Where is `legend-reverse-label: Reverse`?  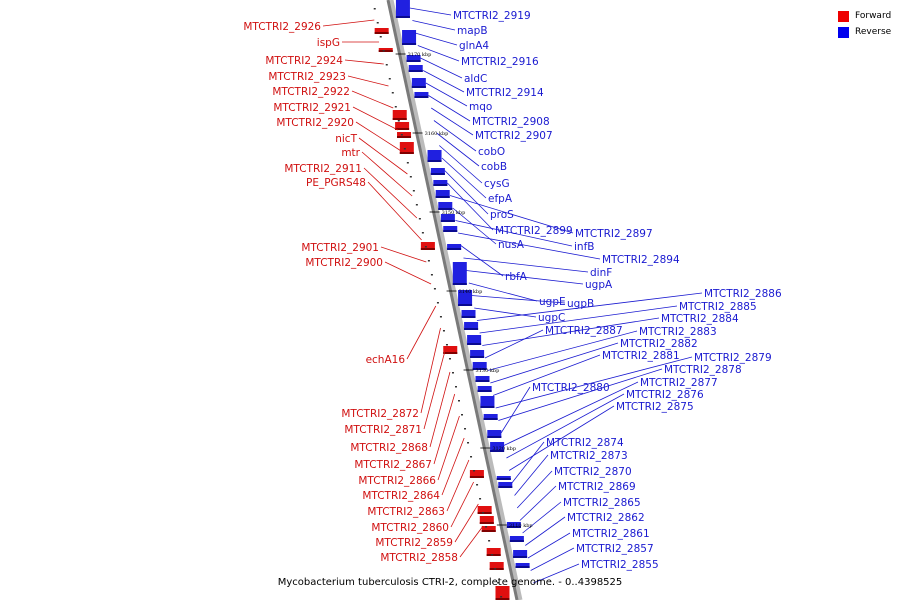
legend-reverse-label: Reverse is located at coordinates (873, 32).